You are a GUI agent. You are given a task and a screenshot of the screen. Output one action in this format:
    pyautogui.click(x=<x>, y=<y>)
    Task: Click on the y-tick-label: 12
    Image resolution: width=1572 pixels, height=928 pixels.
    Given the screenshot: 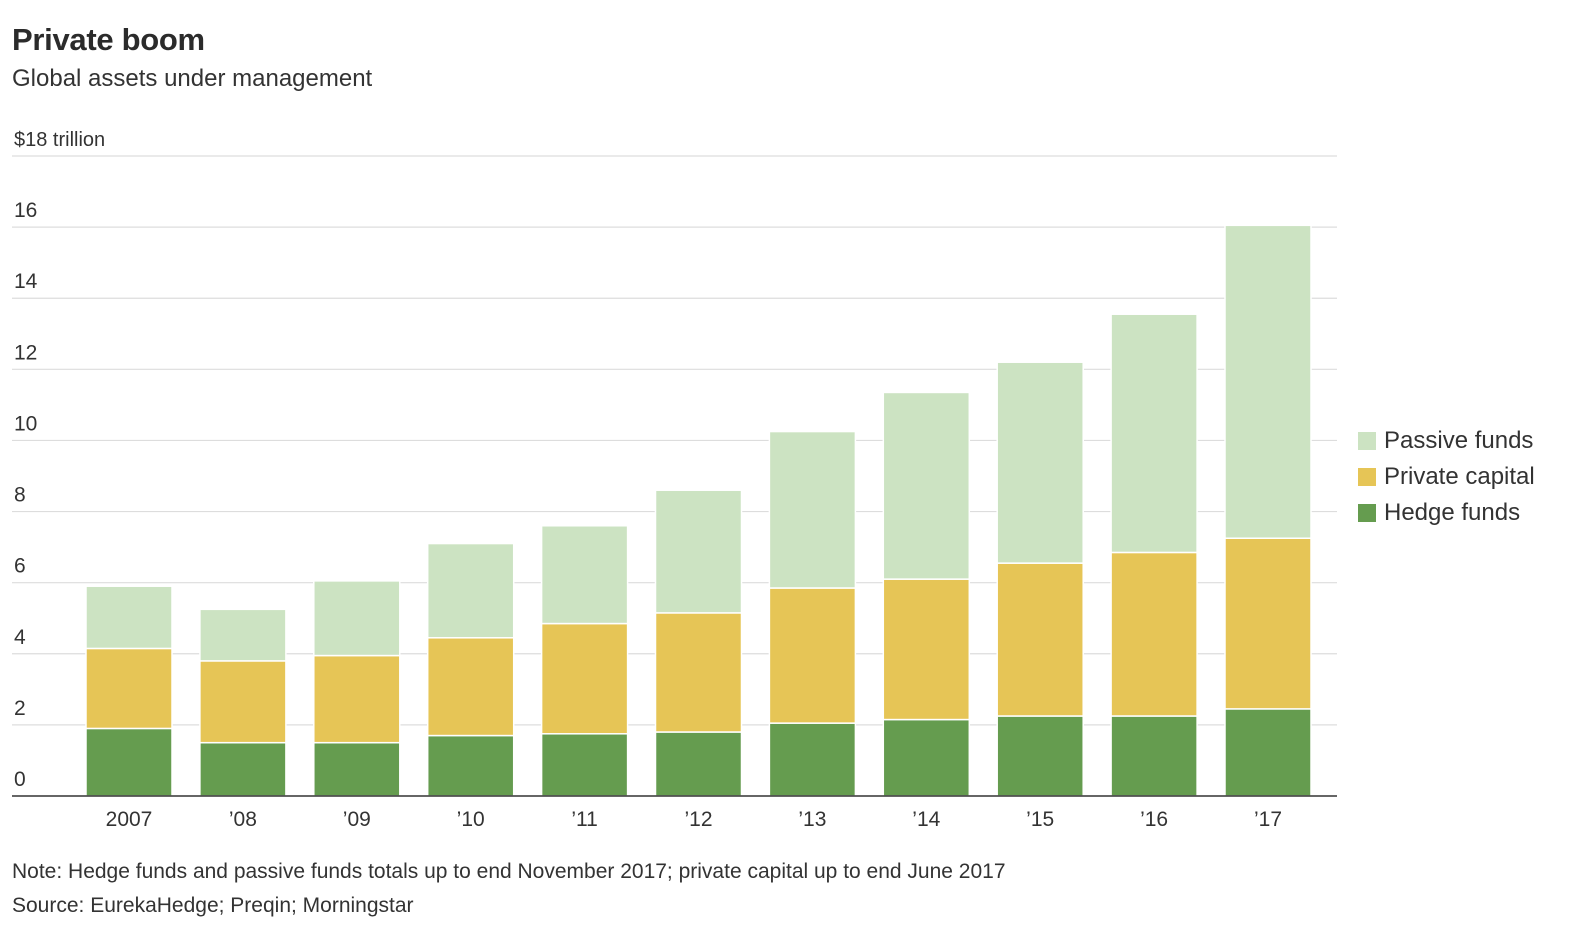 What is the action you would take?
    pyautogui.click(x=25, y=352)
    